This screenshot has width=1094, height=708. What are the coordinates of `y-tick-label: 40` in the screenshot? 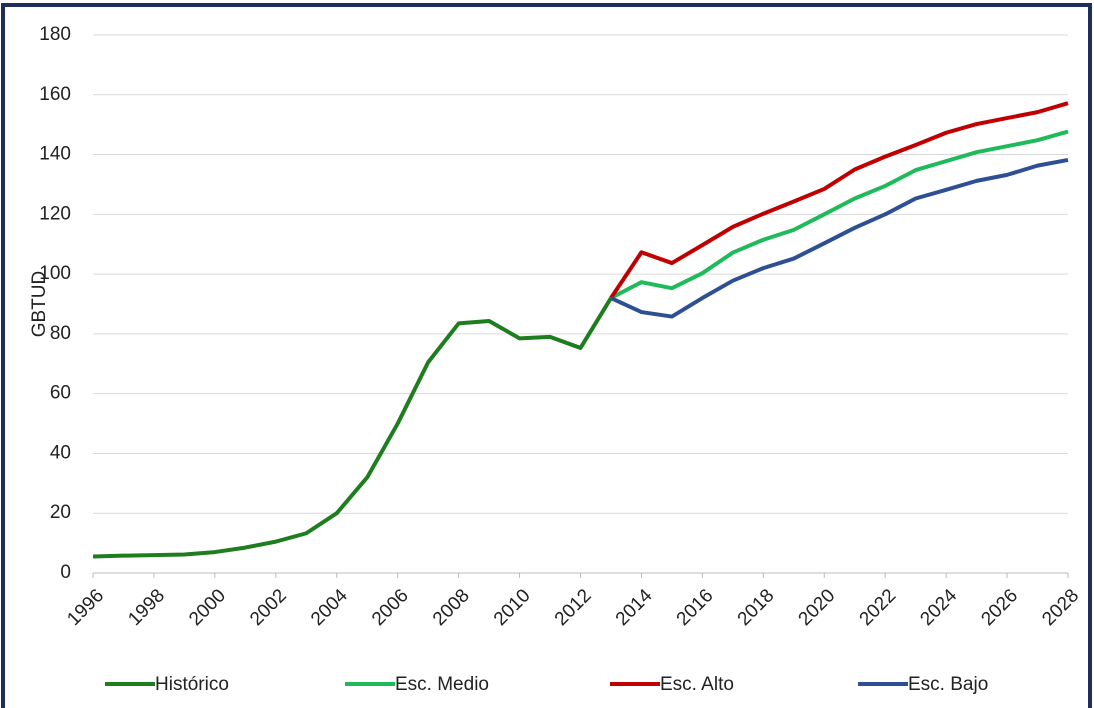 It's located at (60, 452).